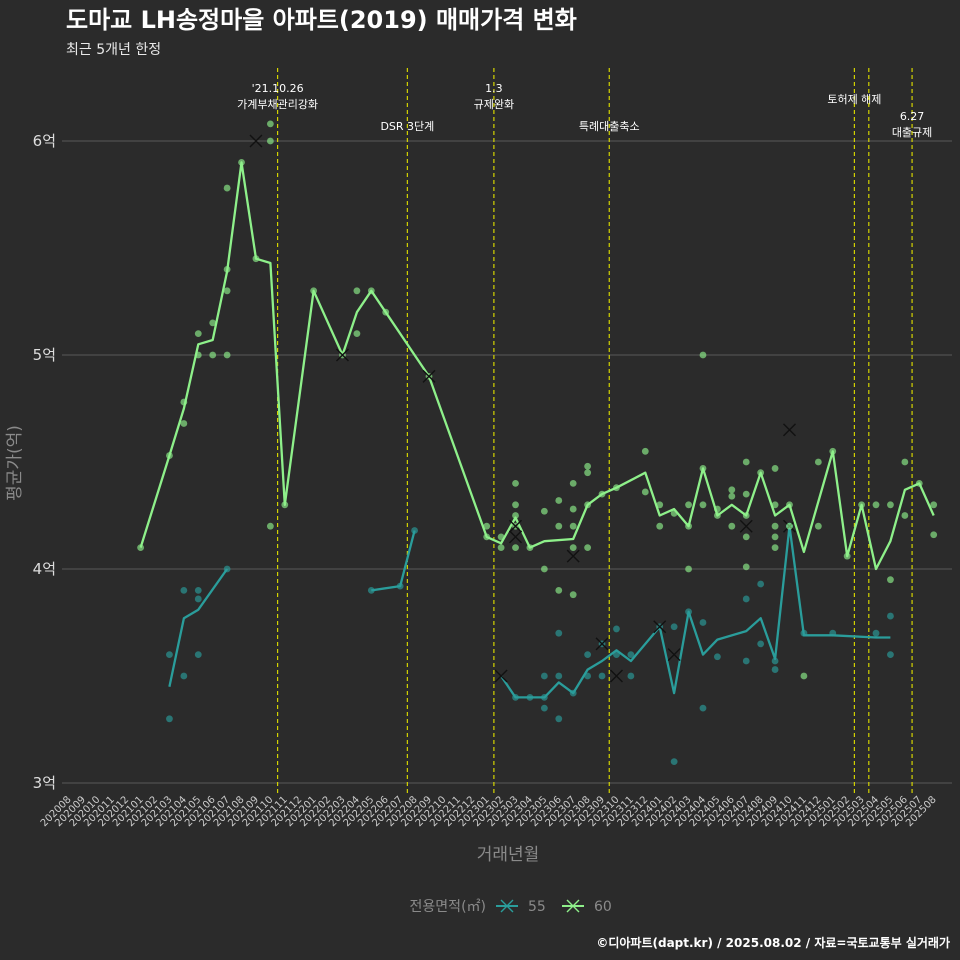 This screenshot has height=960, width=960. I want to click on event-label: 규제완화, so click(494, 104).